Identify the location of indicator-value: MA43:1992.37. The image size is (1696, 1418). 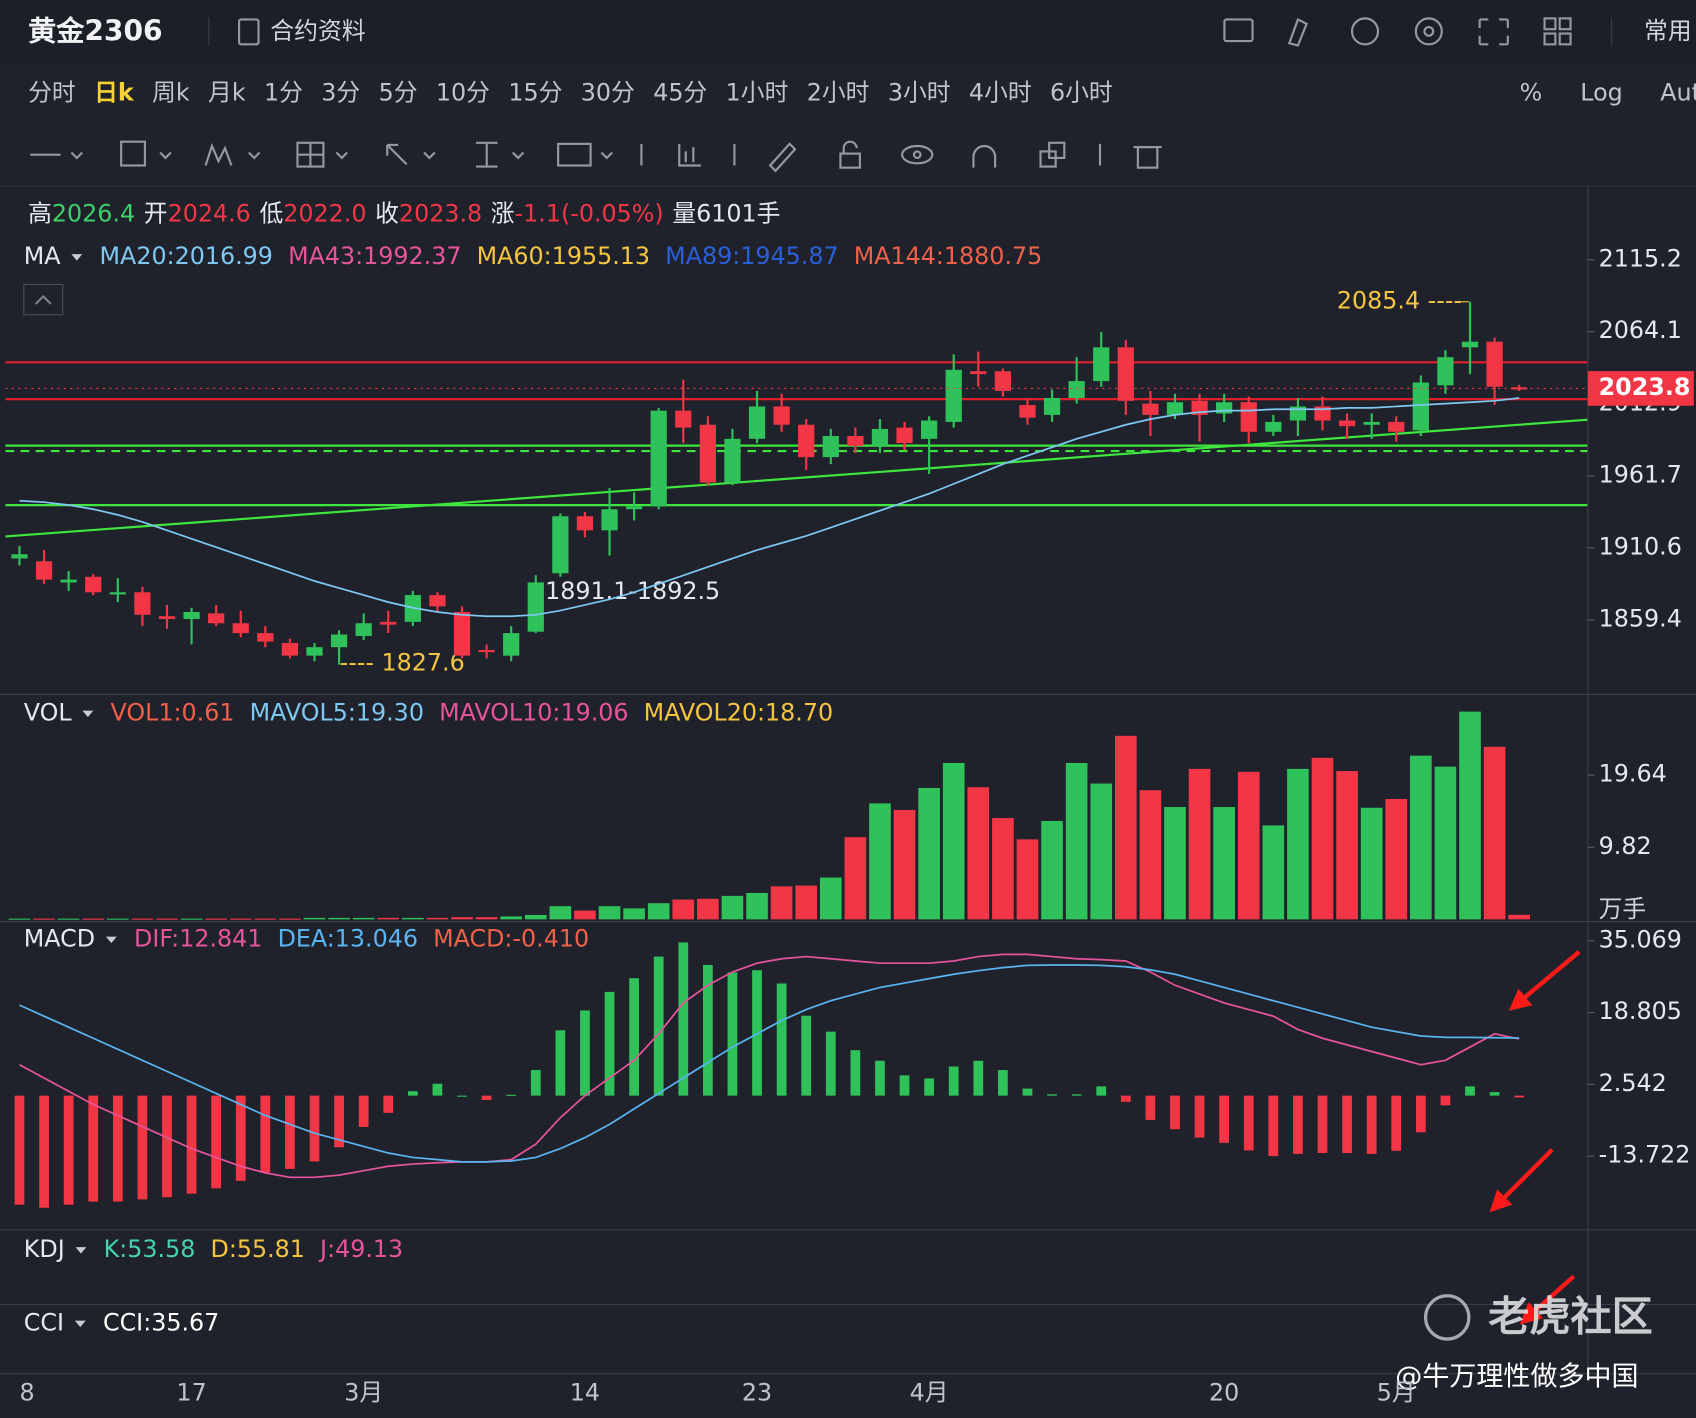
(374, 256).